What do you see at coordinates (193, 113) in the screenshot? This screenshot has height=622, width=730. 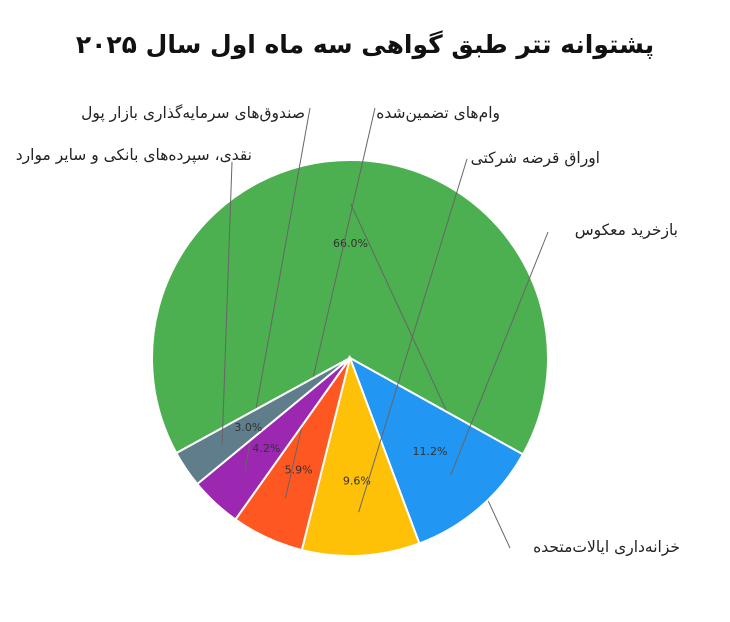 I see `callout-label-money-market-funds: صندوق‌های سرمایه‌گذاری بازار پول` at bounding box center [193, 113].